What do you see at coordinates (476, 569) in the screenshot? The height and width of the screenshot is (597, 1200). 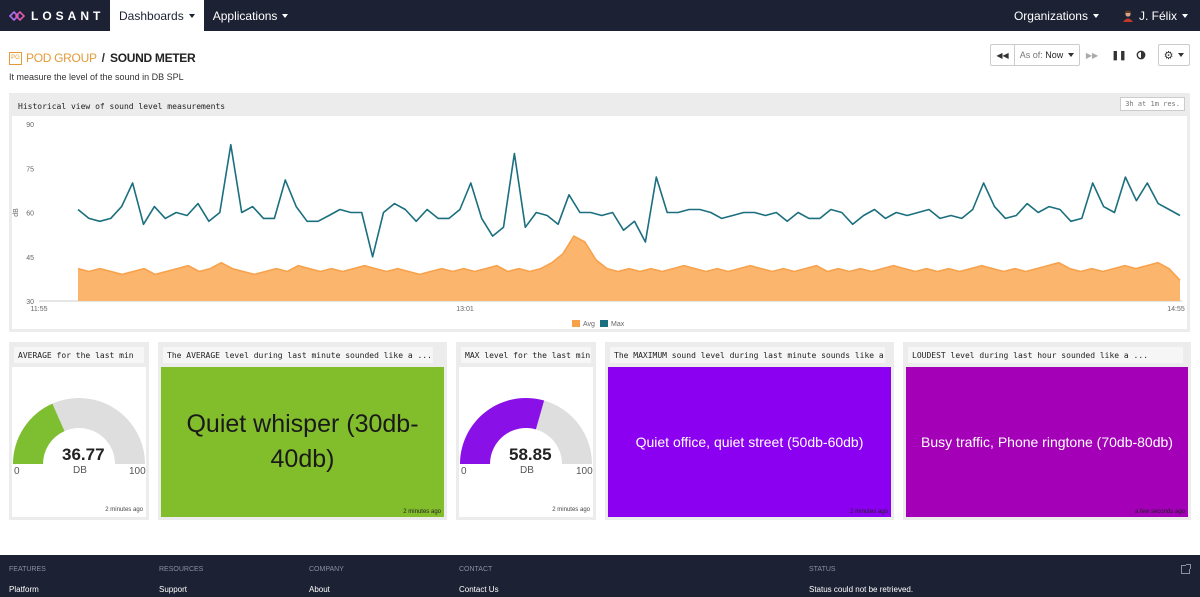 I see `footer-contact-heading: CONTACT` at bounding box center [476, 569].